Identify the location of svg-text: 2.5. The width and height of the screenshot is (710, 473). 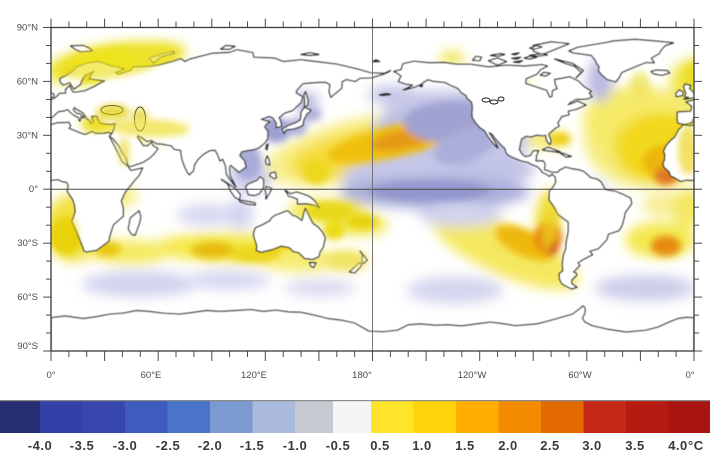
(550, 445).